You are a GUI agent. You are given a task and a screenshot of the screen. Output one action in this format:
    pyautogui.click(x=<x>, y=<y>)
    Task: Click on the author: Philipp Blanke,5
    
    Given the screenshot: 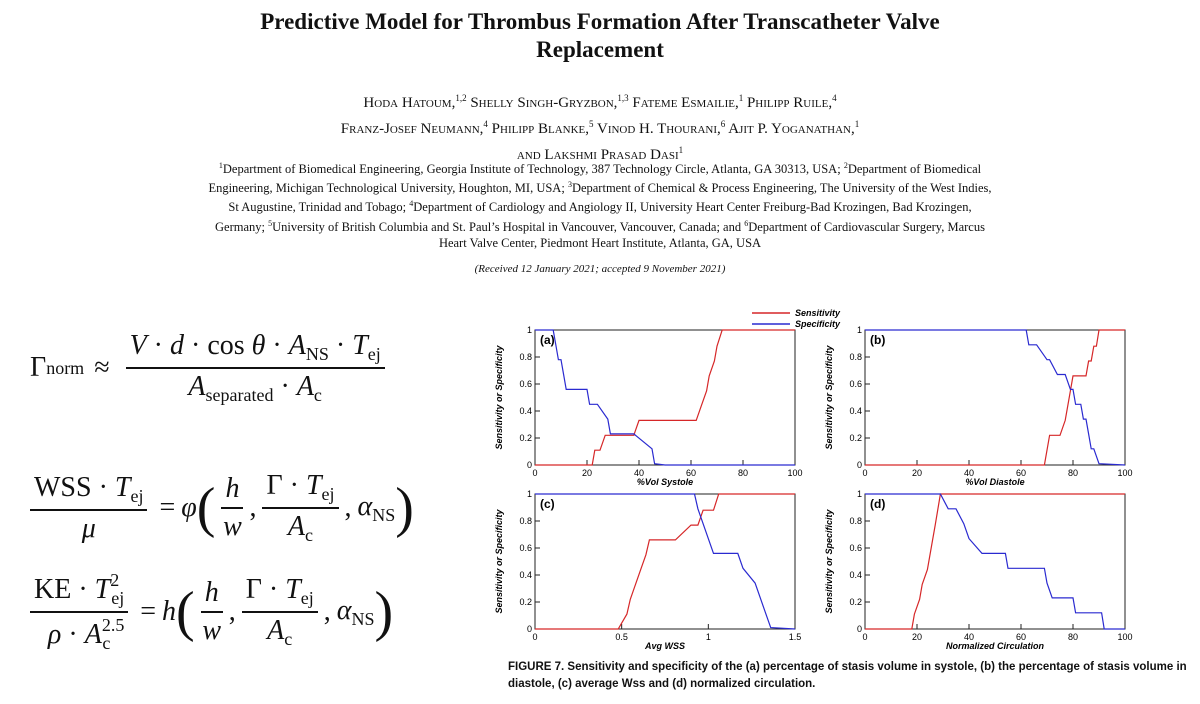 What is the action you would take?
    pyautogui.click(x=542, y=128)
    